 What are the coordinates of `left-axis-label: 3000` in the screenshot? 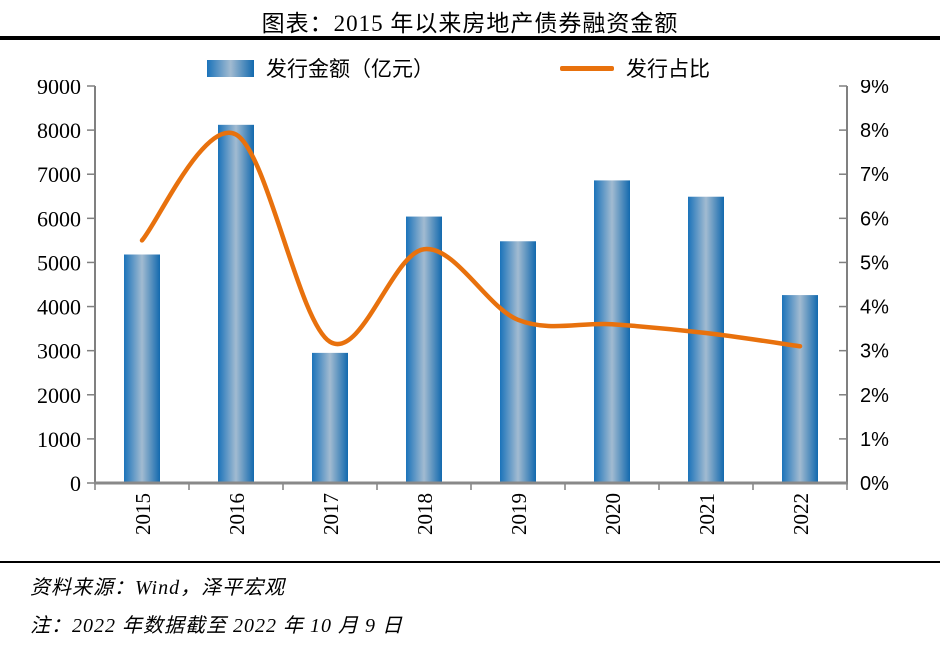 It's located at (59, 351).